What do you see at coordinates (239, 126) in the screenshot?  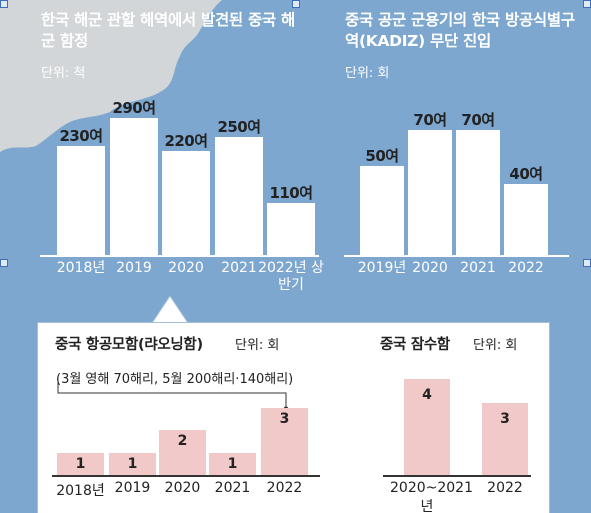 I see `value-label: 250여` at bounding box center [239, 126].